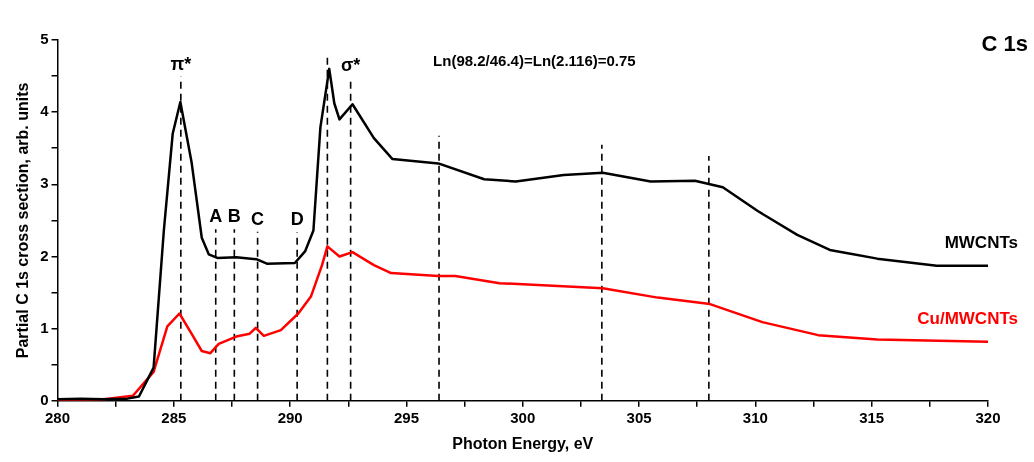 The height and width of the screenshot is (462, 1034). What do you see at coordinates (523, 443) in the screenshot?
I see `x-axis-title: Photon Energy, eV` at bounding box center [523, 443].